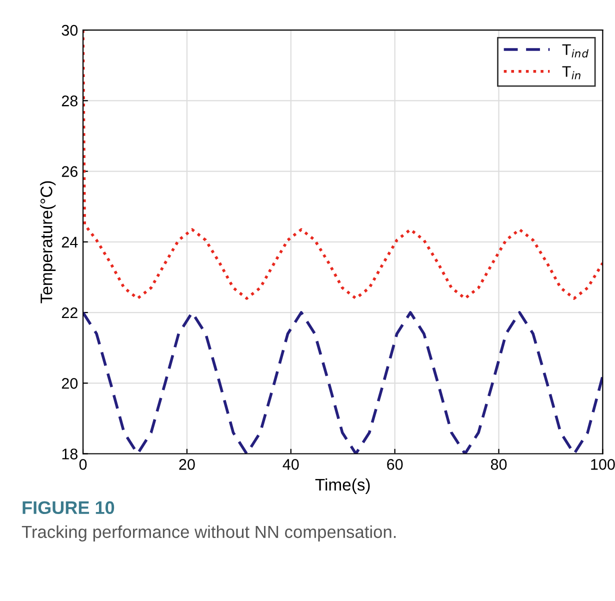 This screenshot has height=601, width=615. I want to click on x-tick-label: 60, so click(395, 464).